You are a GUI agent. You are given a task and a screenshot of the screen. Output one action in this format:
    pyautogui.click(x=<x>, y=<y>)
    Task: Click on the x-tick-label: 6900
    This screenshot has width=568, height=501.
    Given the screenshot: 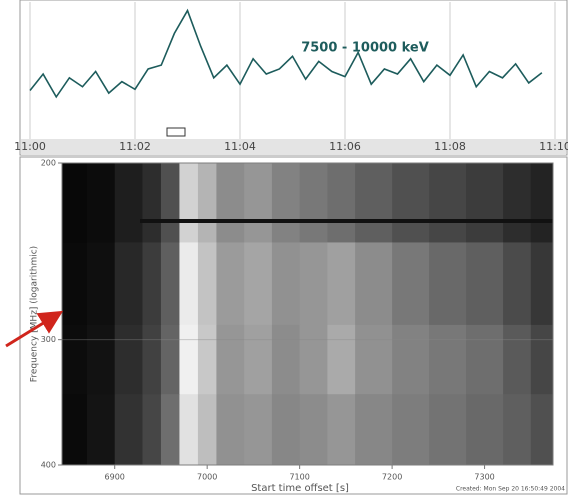 What is the action you would take?
    pyautogui.click(x=115, y=477)
    